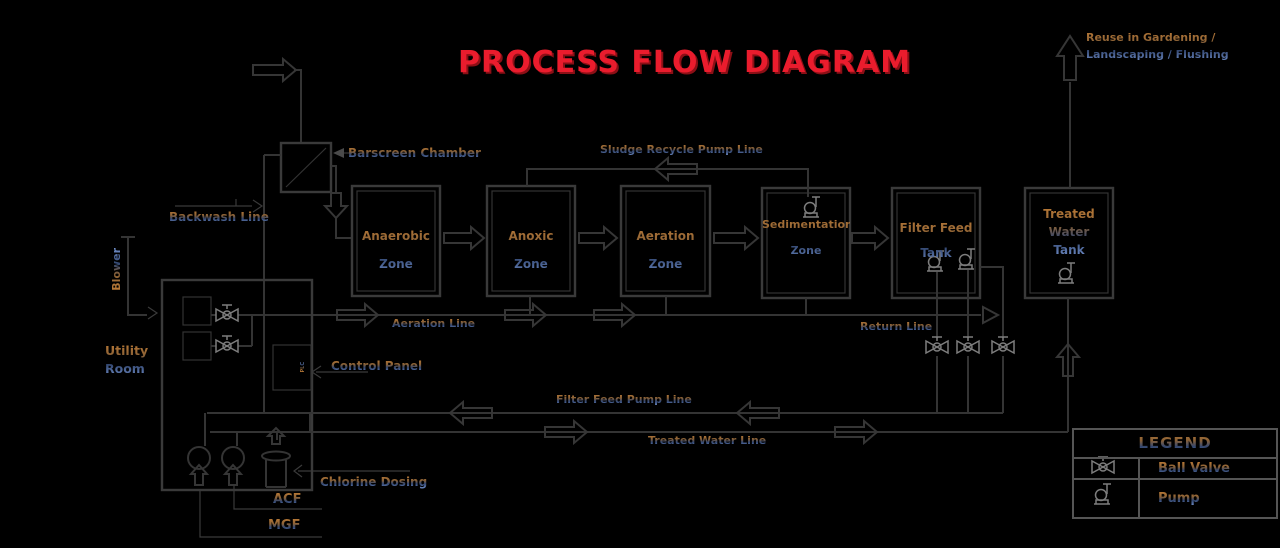 The height and width of the screenshot is (548, 1280). I want to click on blower-1-box, so click(197, 311).